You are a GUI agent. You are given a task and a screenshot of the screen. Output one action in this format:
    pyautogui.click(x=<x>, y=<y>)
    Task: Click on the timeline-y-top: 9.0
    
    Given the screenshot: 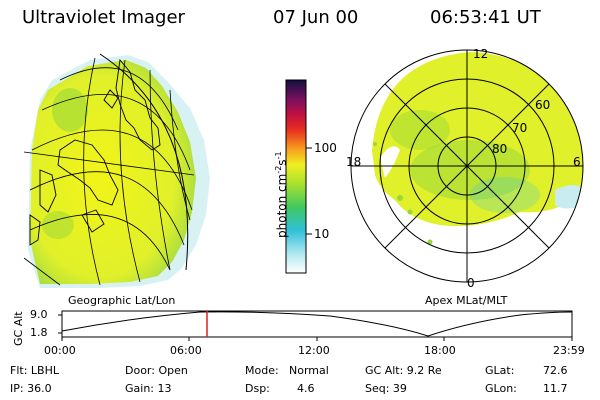 What is the action you would take?
    pyautogui.click(x=39, y=314)
    